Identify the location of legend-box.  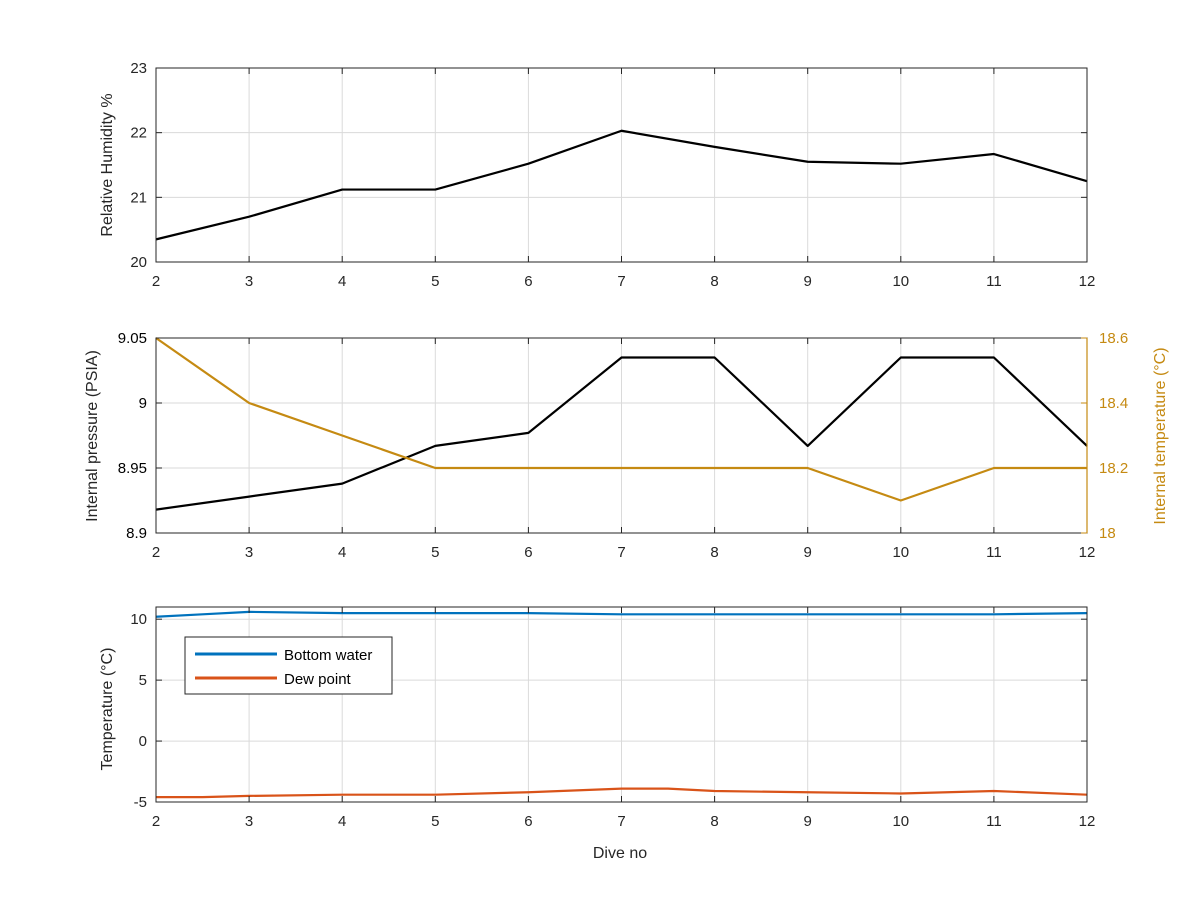
(288, 665).